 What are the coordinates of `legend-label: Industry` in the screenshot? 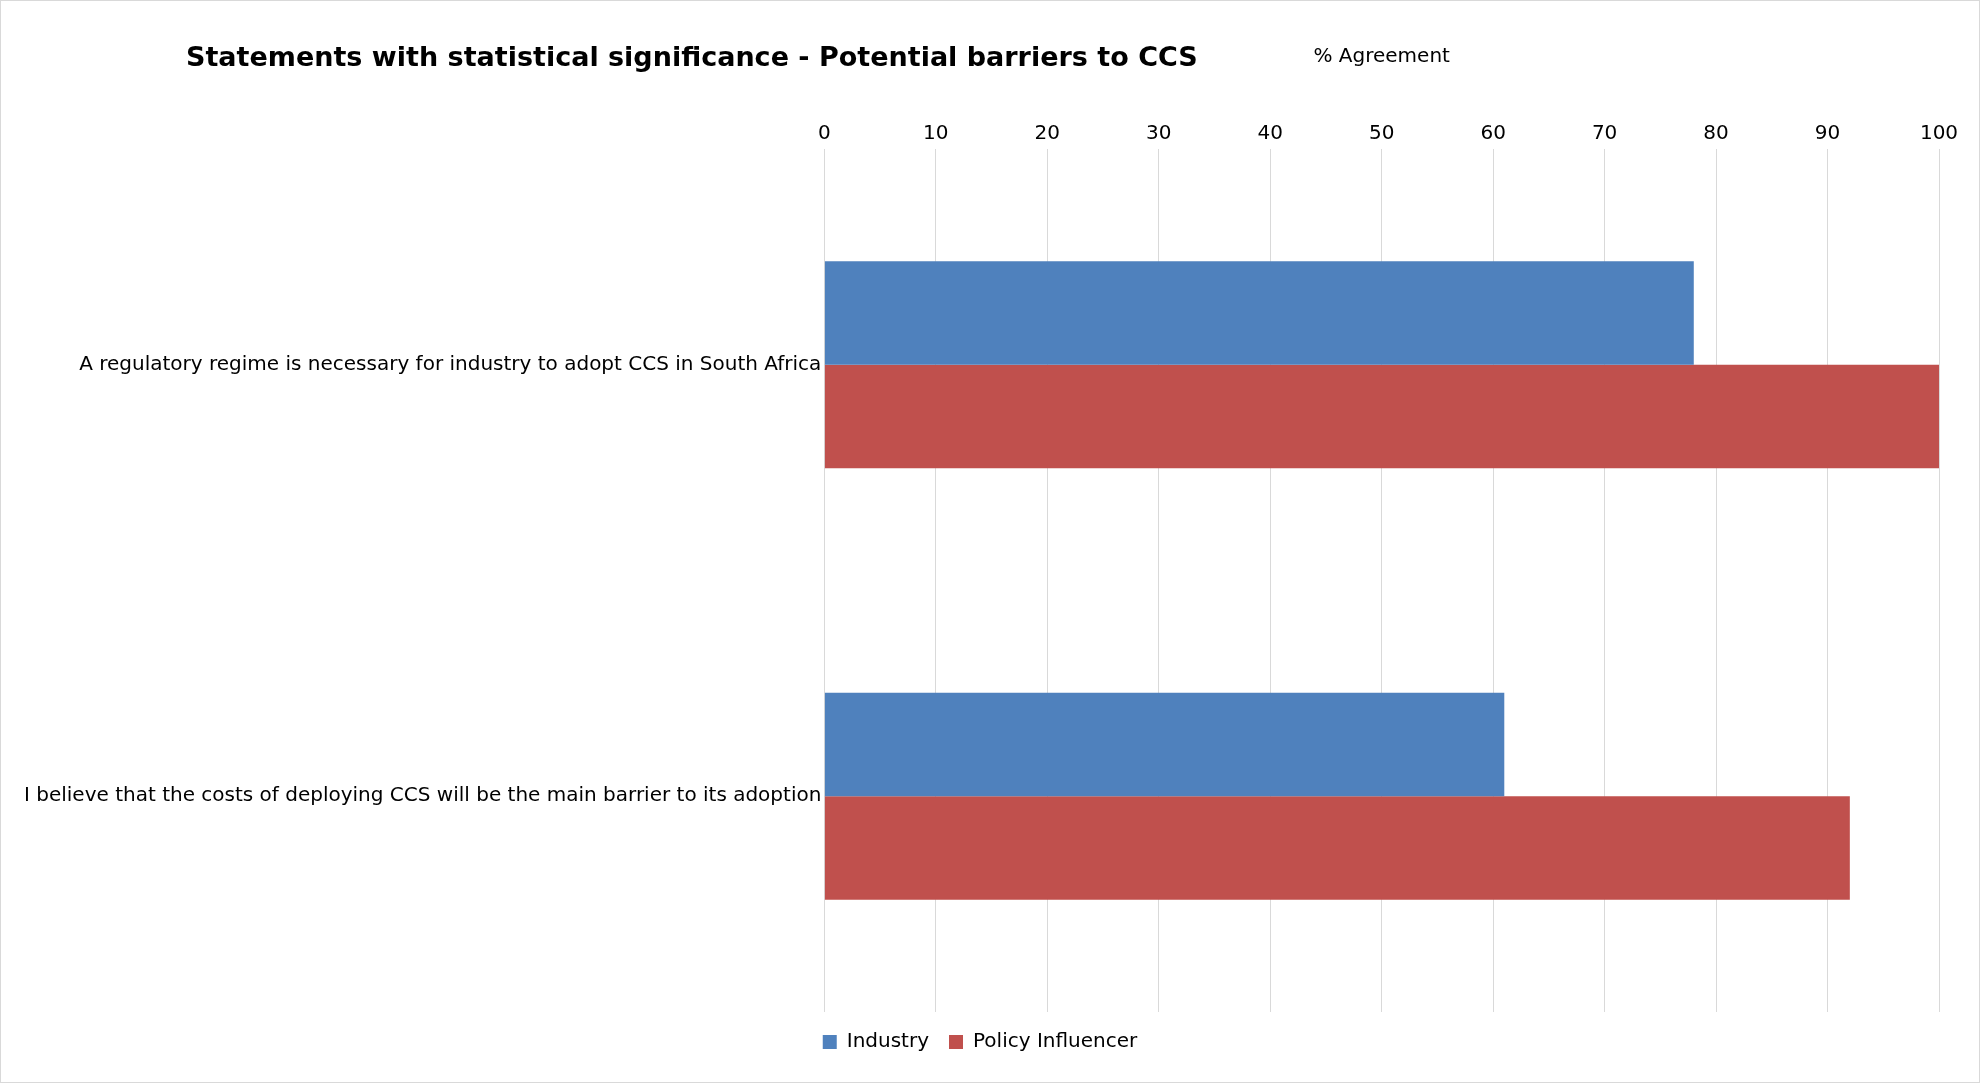 It's located at (888, 1040).